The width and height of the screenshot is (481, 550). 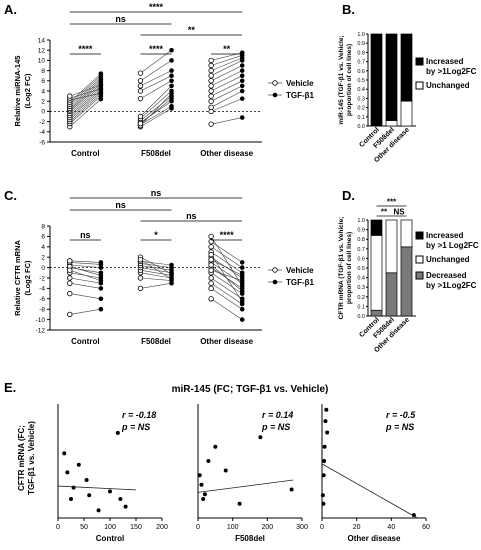 What do you see at coordinates (120, 19) in the screenshot?
I see `panel-a-significance-label: ns` at bounding box center [120, 19].